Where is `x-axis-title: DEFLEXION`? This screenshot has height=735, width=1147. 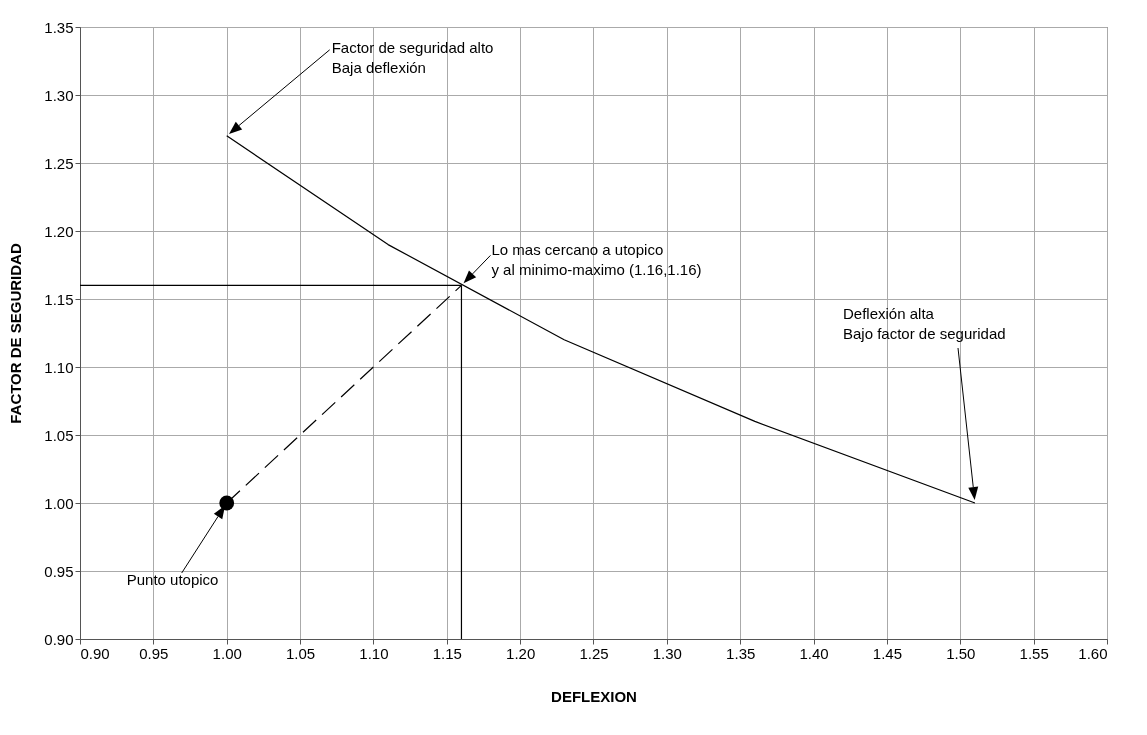 x-axis-title: DEFLEXION is located at coordinates (594, 696).